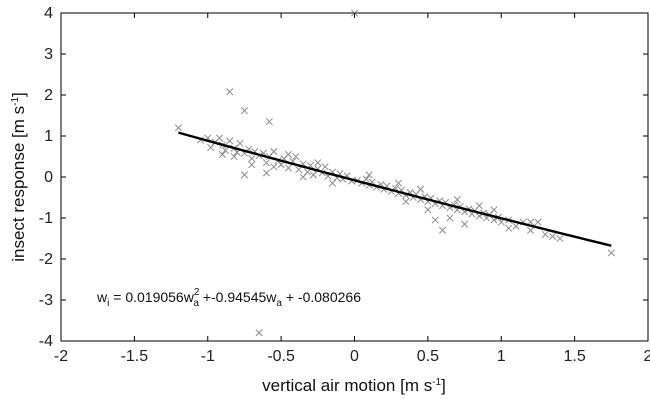  What do you see at coordinates (575, 356) in the screenshot?
I see `x-tick-label: 1.5` at bounding box center [575, 356].